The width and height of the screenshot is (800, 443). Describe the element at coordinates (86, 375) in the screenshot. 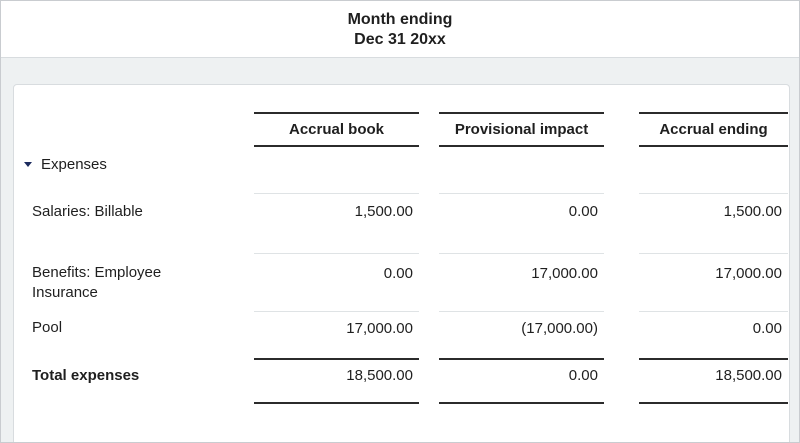

I see `total-label: Total expenses` at that location.